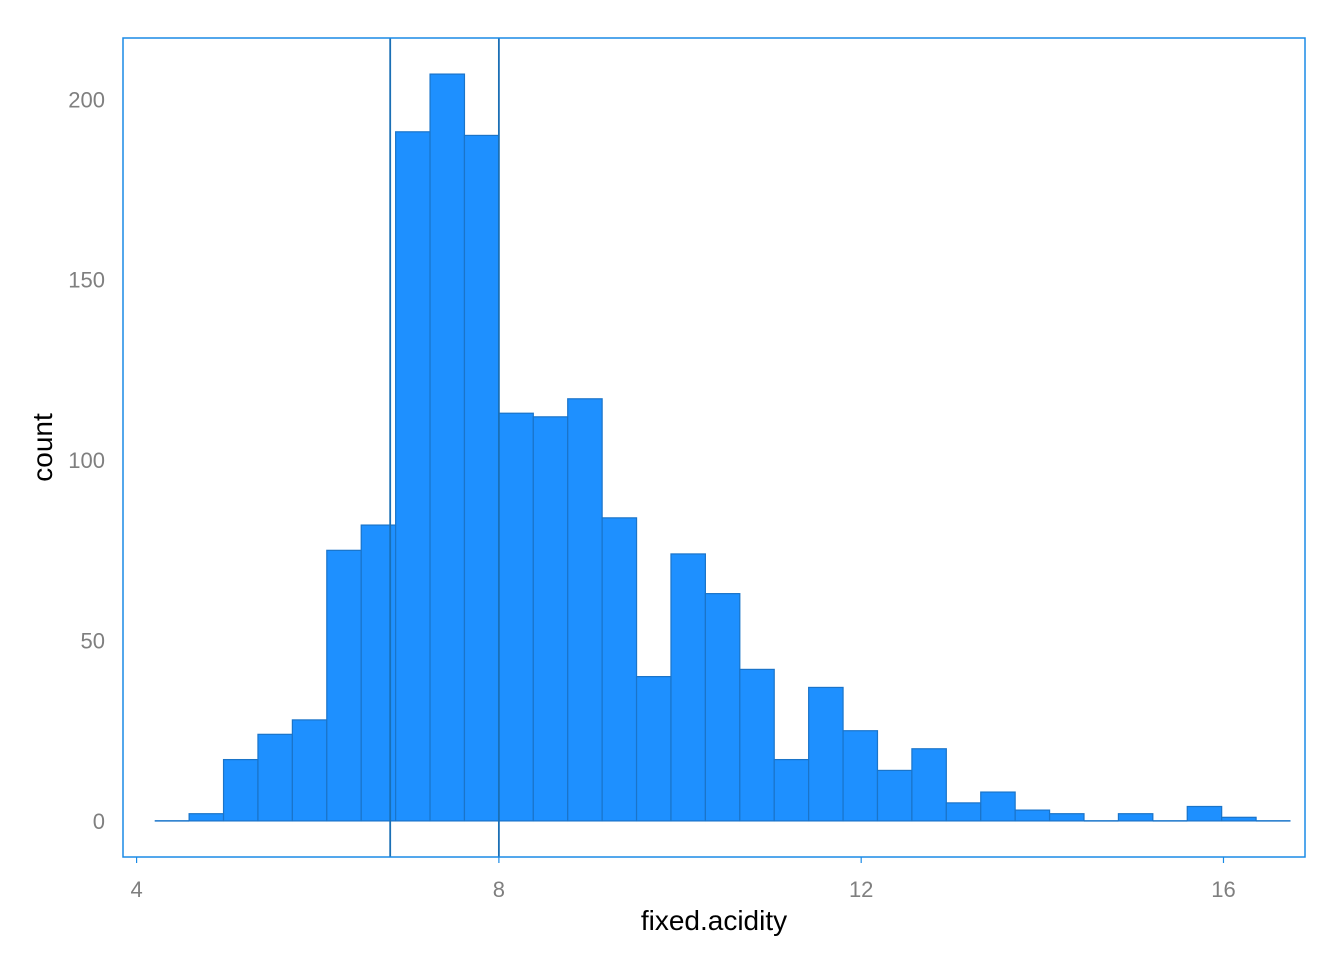 The height and width of the screenshot is (960, 1344). Describe the element at coordinates (1223, 889) in the screenshot. I see `x-tick-label: 16` at that location.